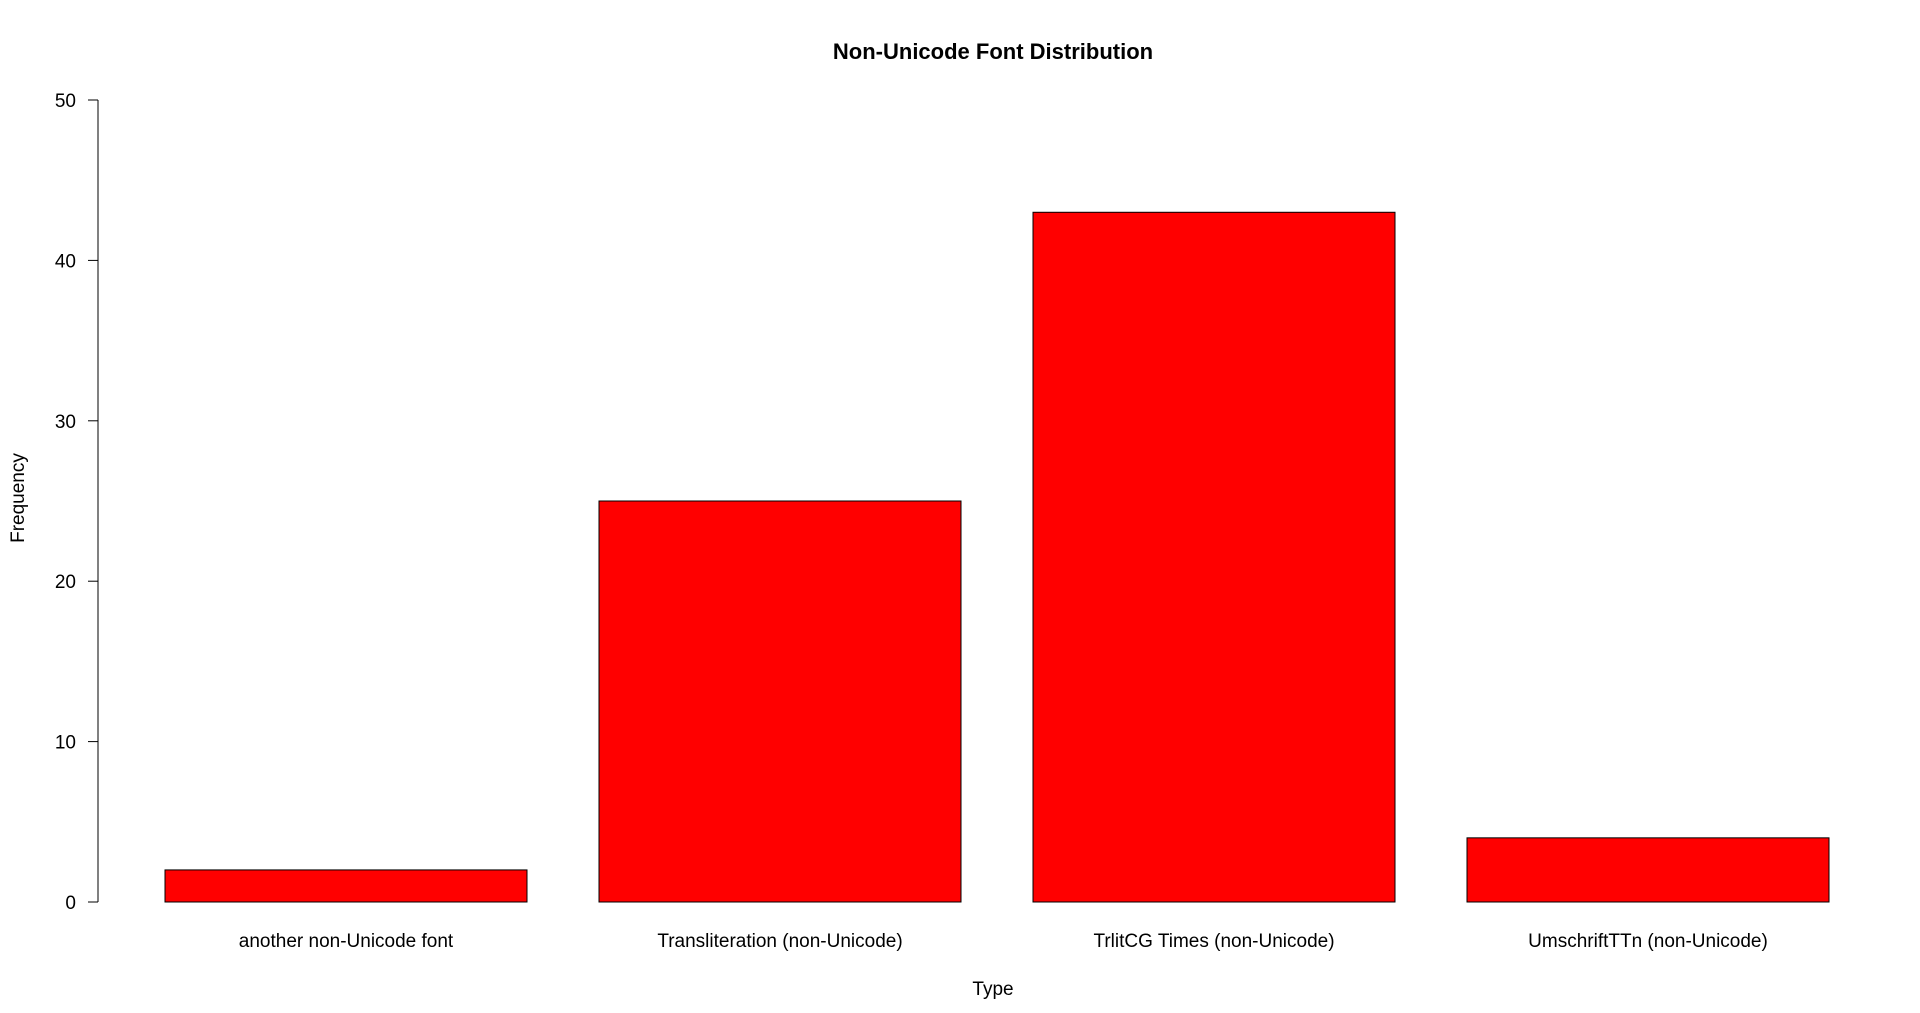 This screenshot has height=1013, width=1920. I want to click on x-tick-label: Transliteration (non-Unicode), so click(779, 941).